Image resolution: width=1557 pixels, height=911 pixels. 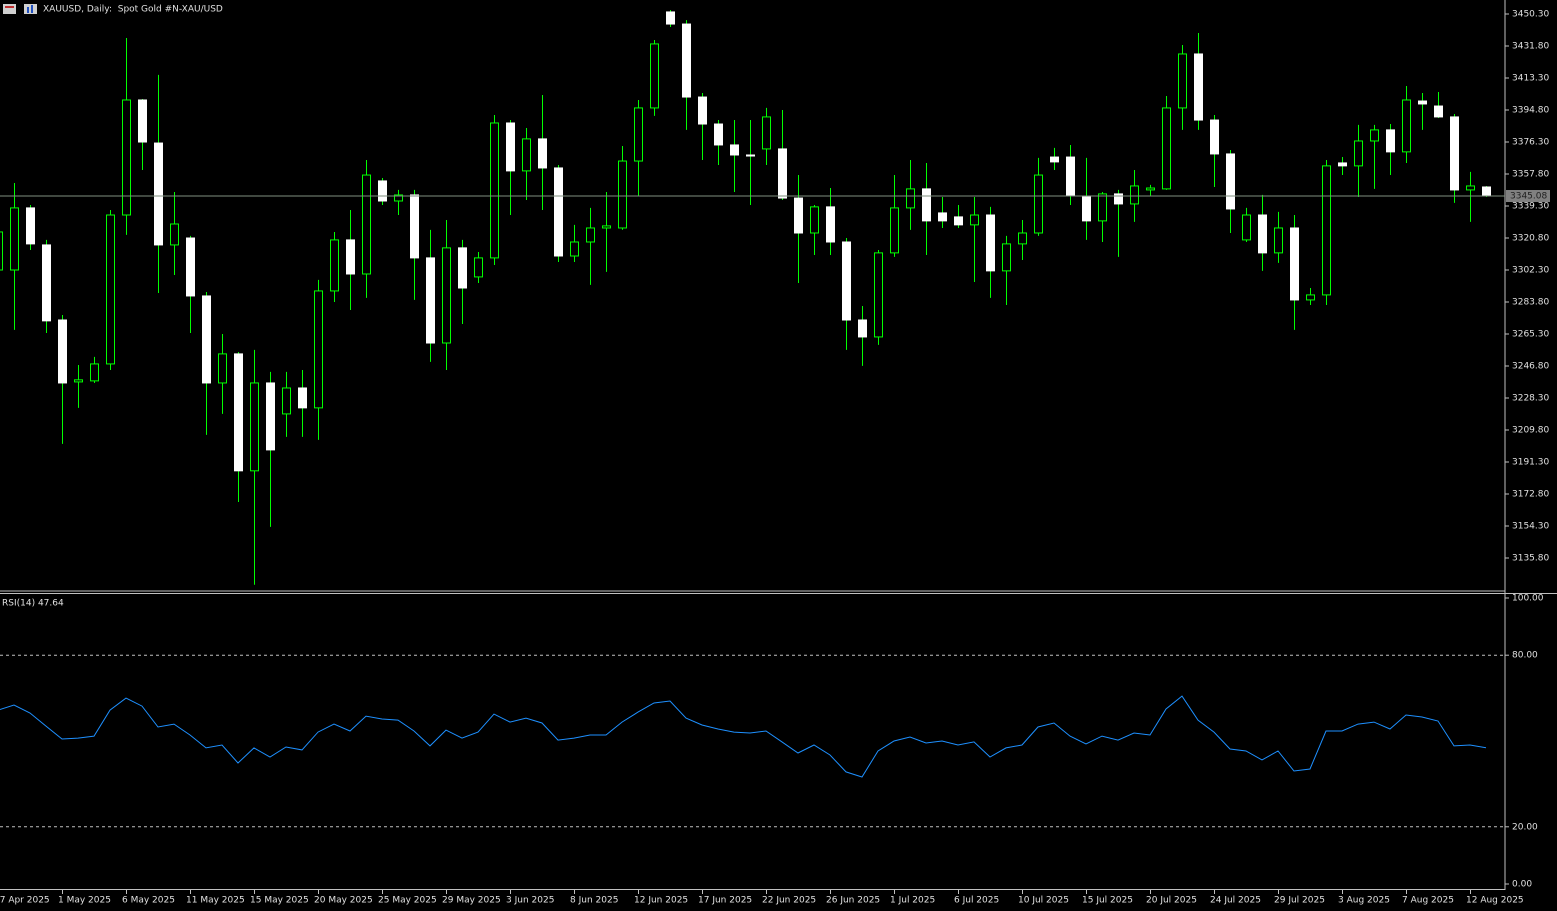 What do you see at coordinates (1530, 207) in the screenshot?
I see `y-tick-label: 3339.30` at bounding box center [1530, 207].